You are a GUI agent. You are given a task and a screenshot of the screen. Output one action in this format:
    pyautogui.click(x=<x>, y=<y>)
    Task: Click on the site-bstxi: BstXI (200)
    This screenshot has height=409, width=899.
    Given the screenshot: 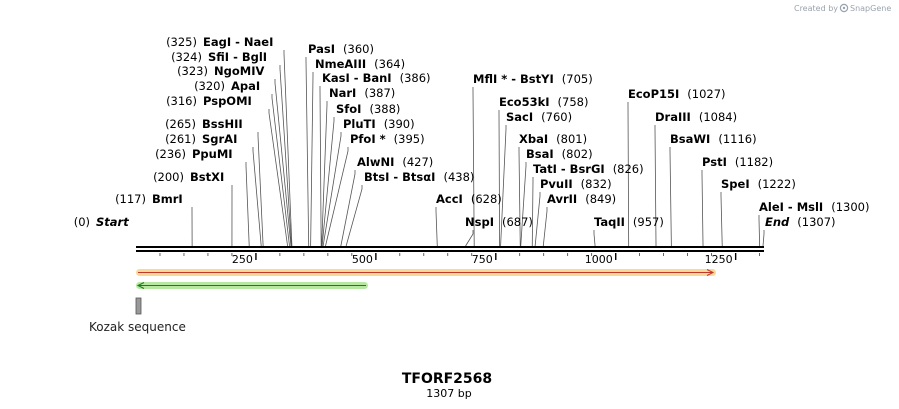 What is the action you would take?
    pyautogui.click(x=188, y=177)
    